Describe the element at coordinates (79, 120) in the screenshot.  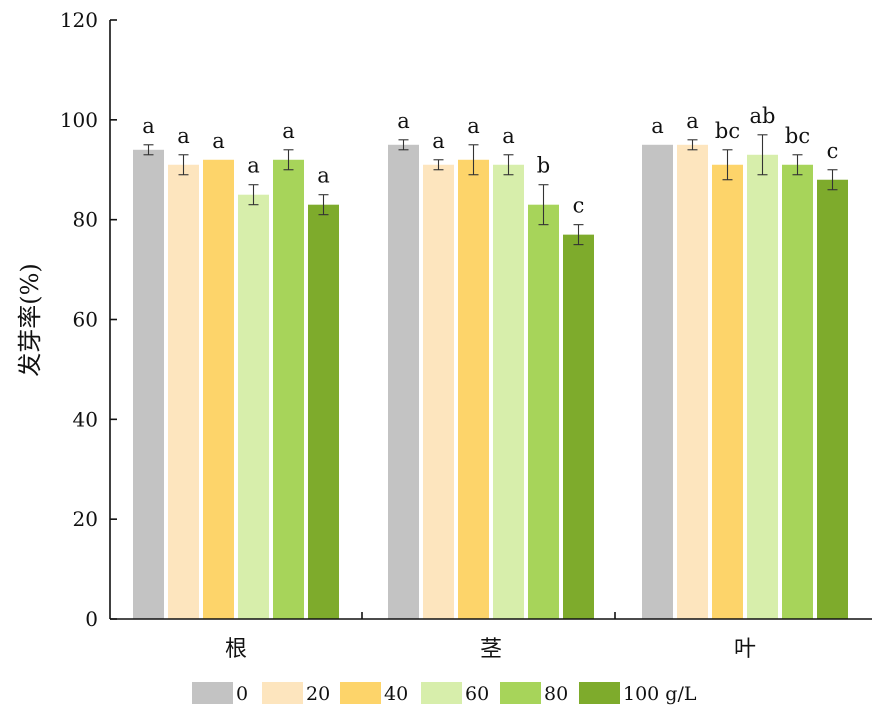
I see `y-tick-label-100: 100` at that location.